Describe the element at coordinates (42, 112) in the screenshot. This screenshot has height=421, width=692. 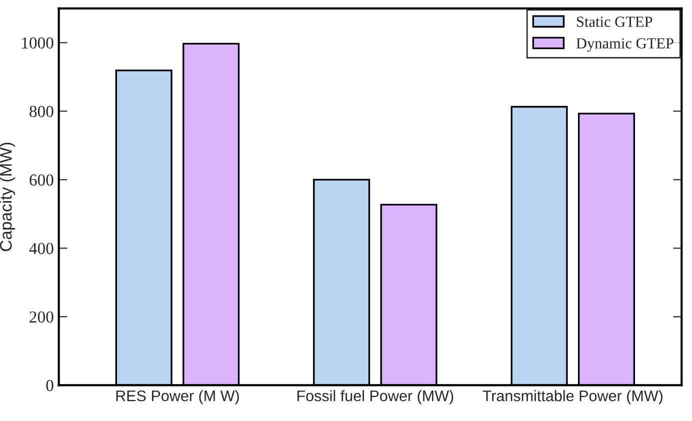
I see `y-tick-label: 800` at that location.